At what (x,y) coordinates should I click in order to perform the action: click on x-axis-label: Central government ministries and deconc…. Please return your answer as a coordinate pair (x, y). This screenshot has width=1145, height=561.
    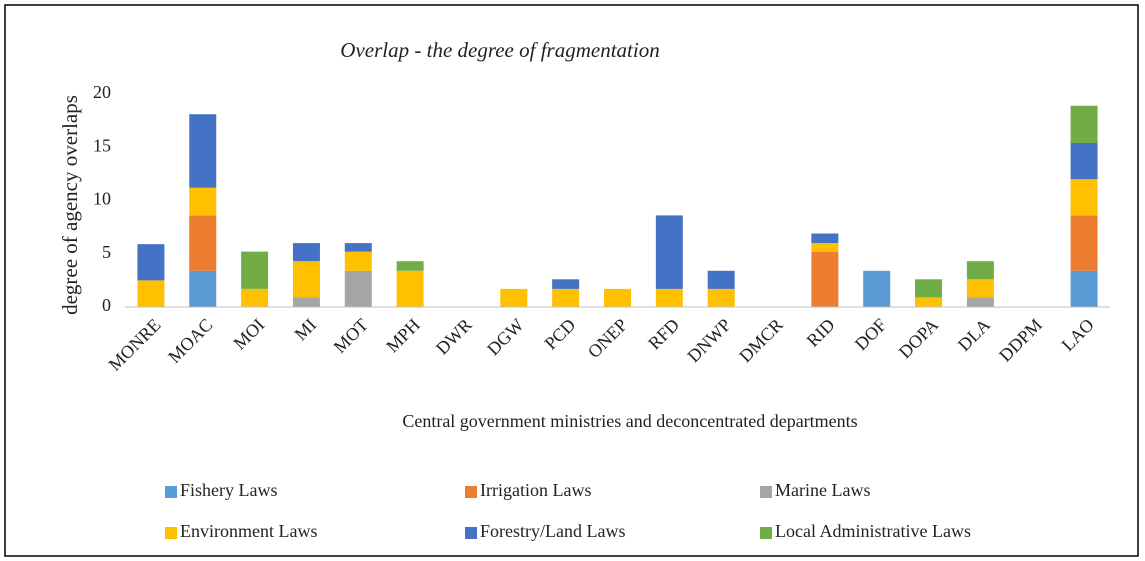
    Looking at the image, I should click on (629, 421).